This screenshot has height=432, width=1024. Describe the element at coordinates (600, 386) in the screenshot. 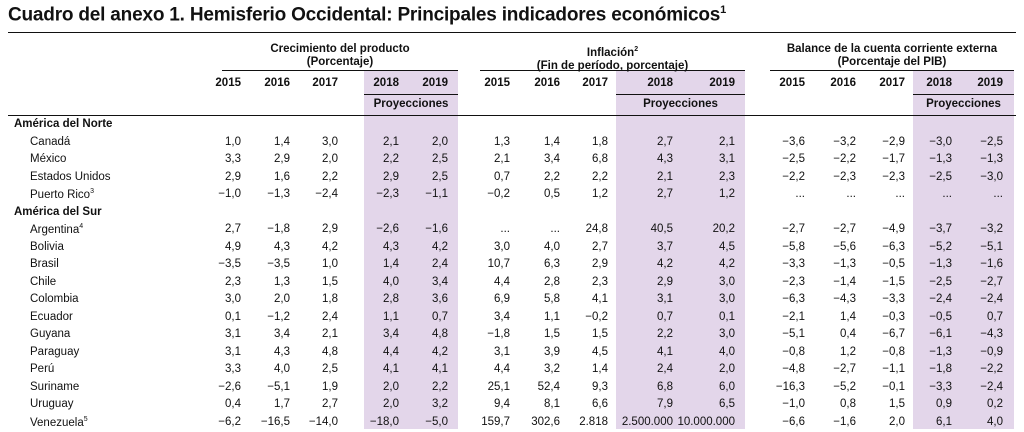

I see `value-cell: 9,3` at that location.